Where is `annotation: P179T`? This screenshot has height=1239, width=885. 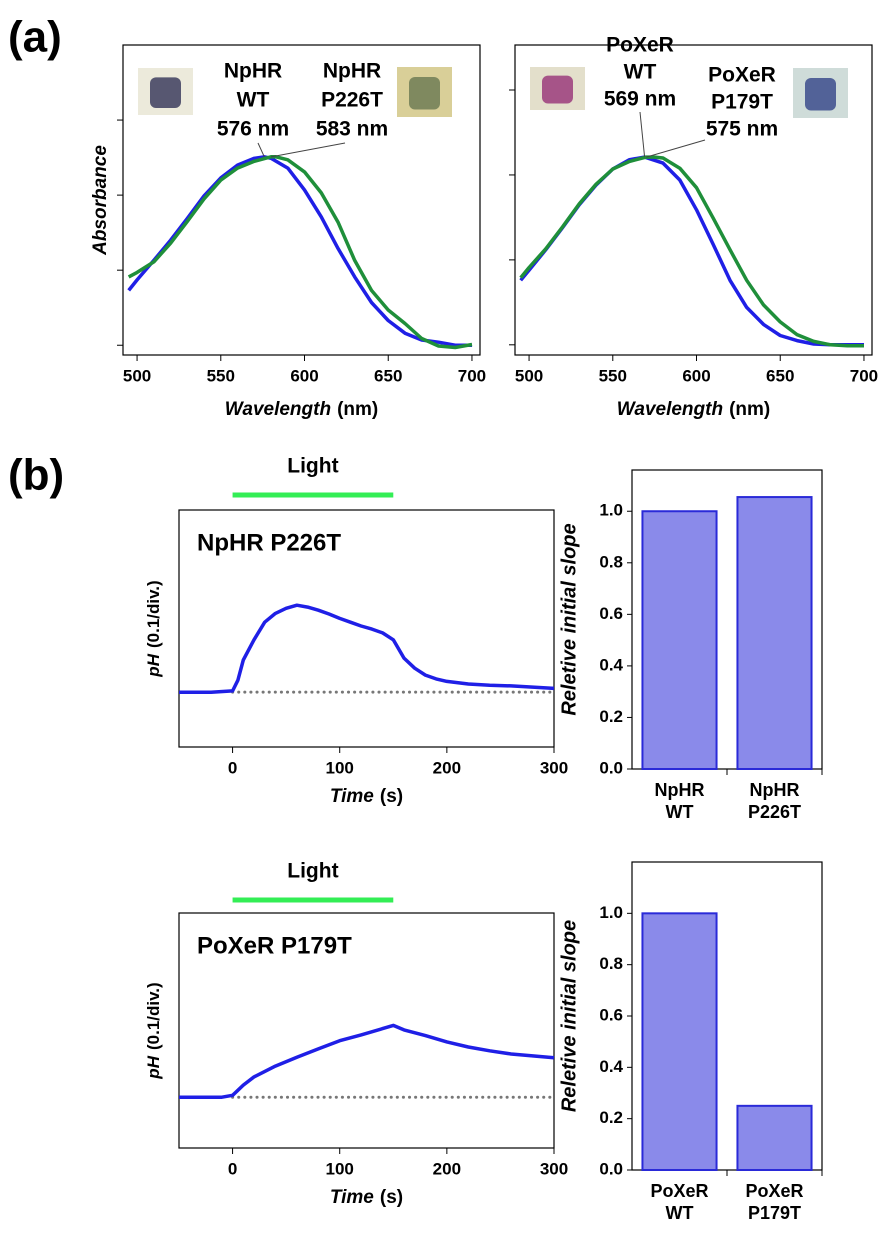 annotation: P179T is located at coordinates (742, 102).